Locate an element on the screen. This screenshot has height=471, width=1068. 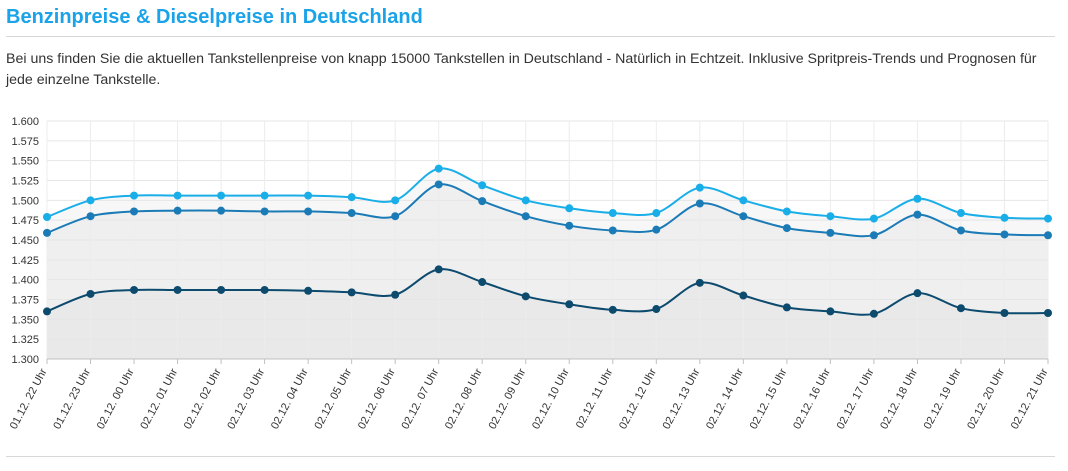
y-tick-label: 1.575 is located at coordinates (25, 142).